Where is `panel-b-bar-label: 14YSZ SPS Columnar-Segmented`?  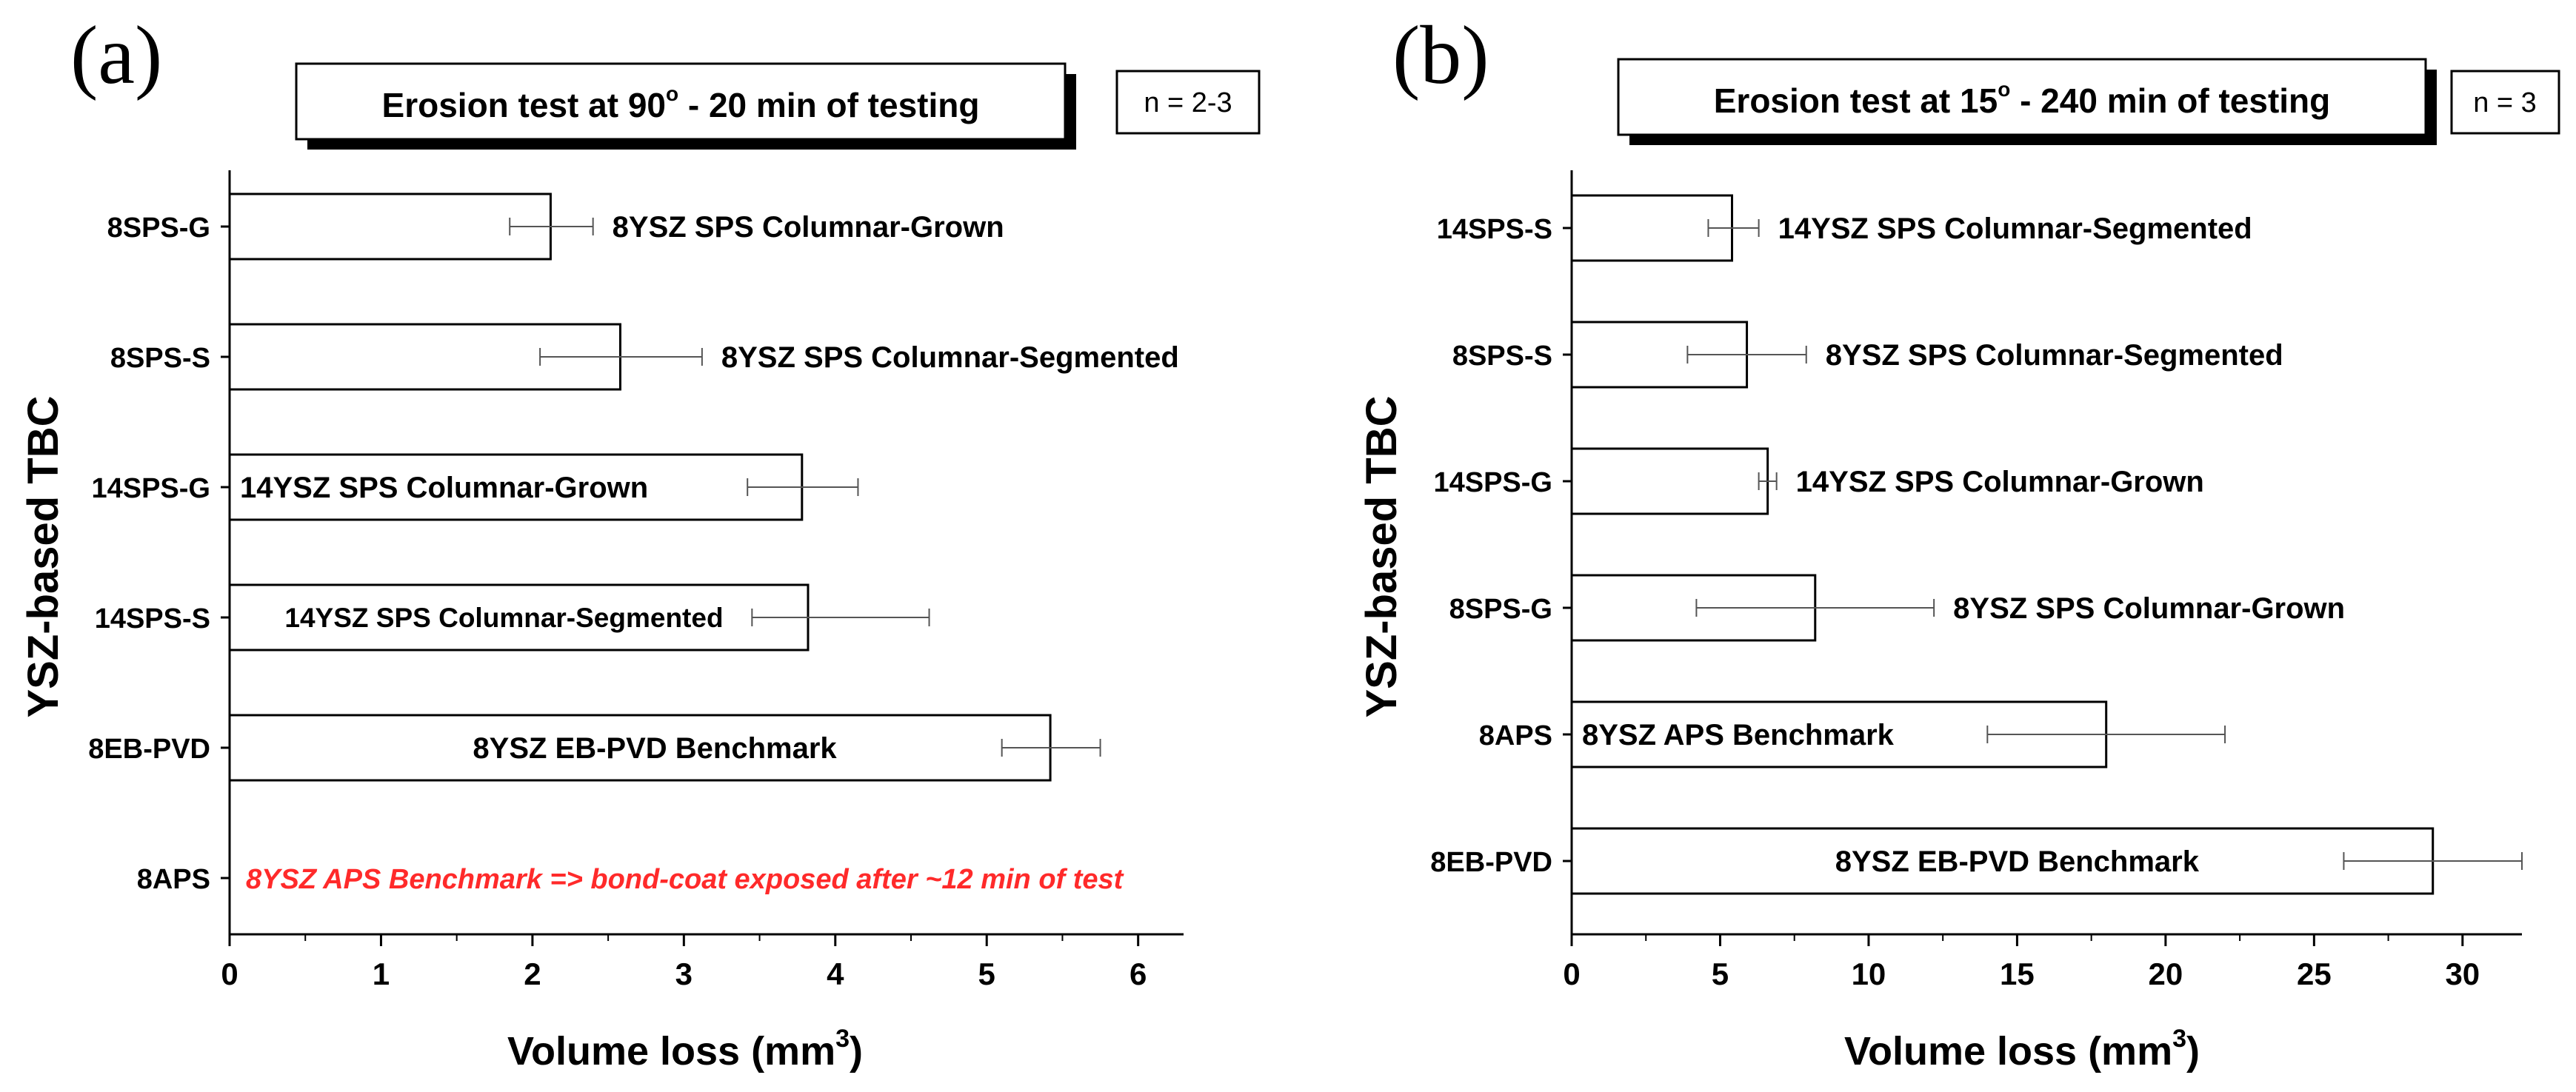
panel-b-bar-label: 14YSZ SPS Columnar-Segmented is located at coordinates (2015, 229).